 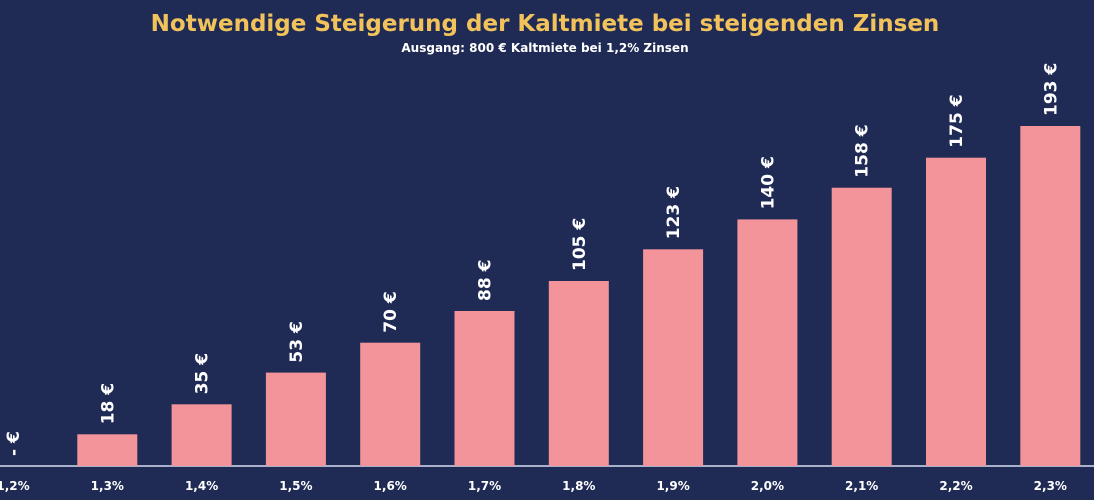 What do you see at coordinates (768, 182) in the screenshot?
I see `data-label: 140 €` at bounding box center [768, 182].